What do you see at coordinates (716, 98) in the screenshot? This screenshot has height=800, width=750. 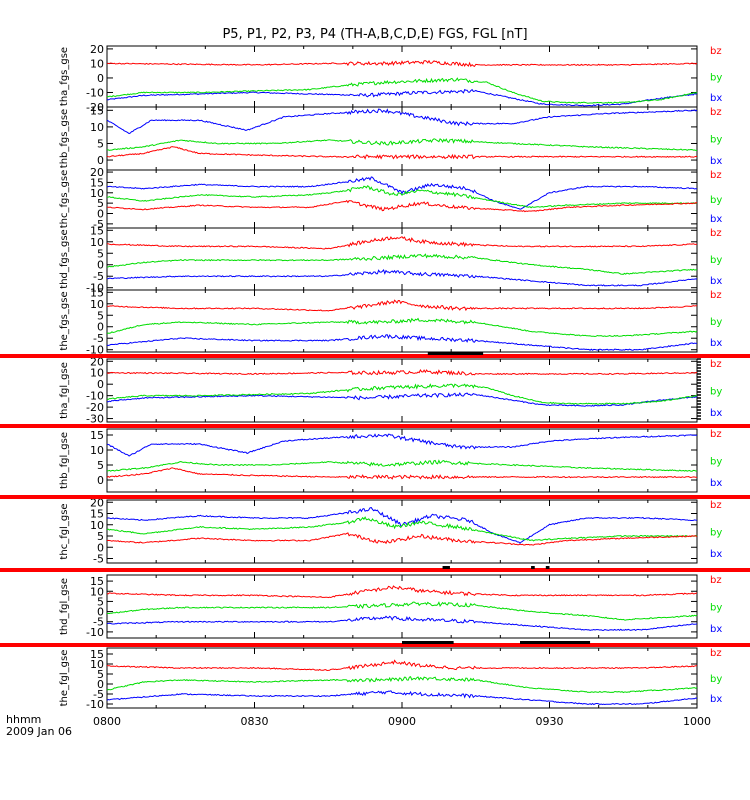 I see `legend-bx-0: bx` at bounding box center [716, 98].